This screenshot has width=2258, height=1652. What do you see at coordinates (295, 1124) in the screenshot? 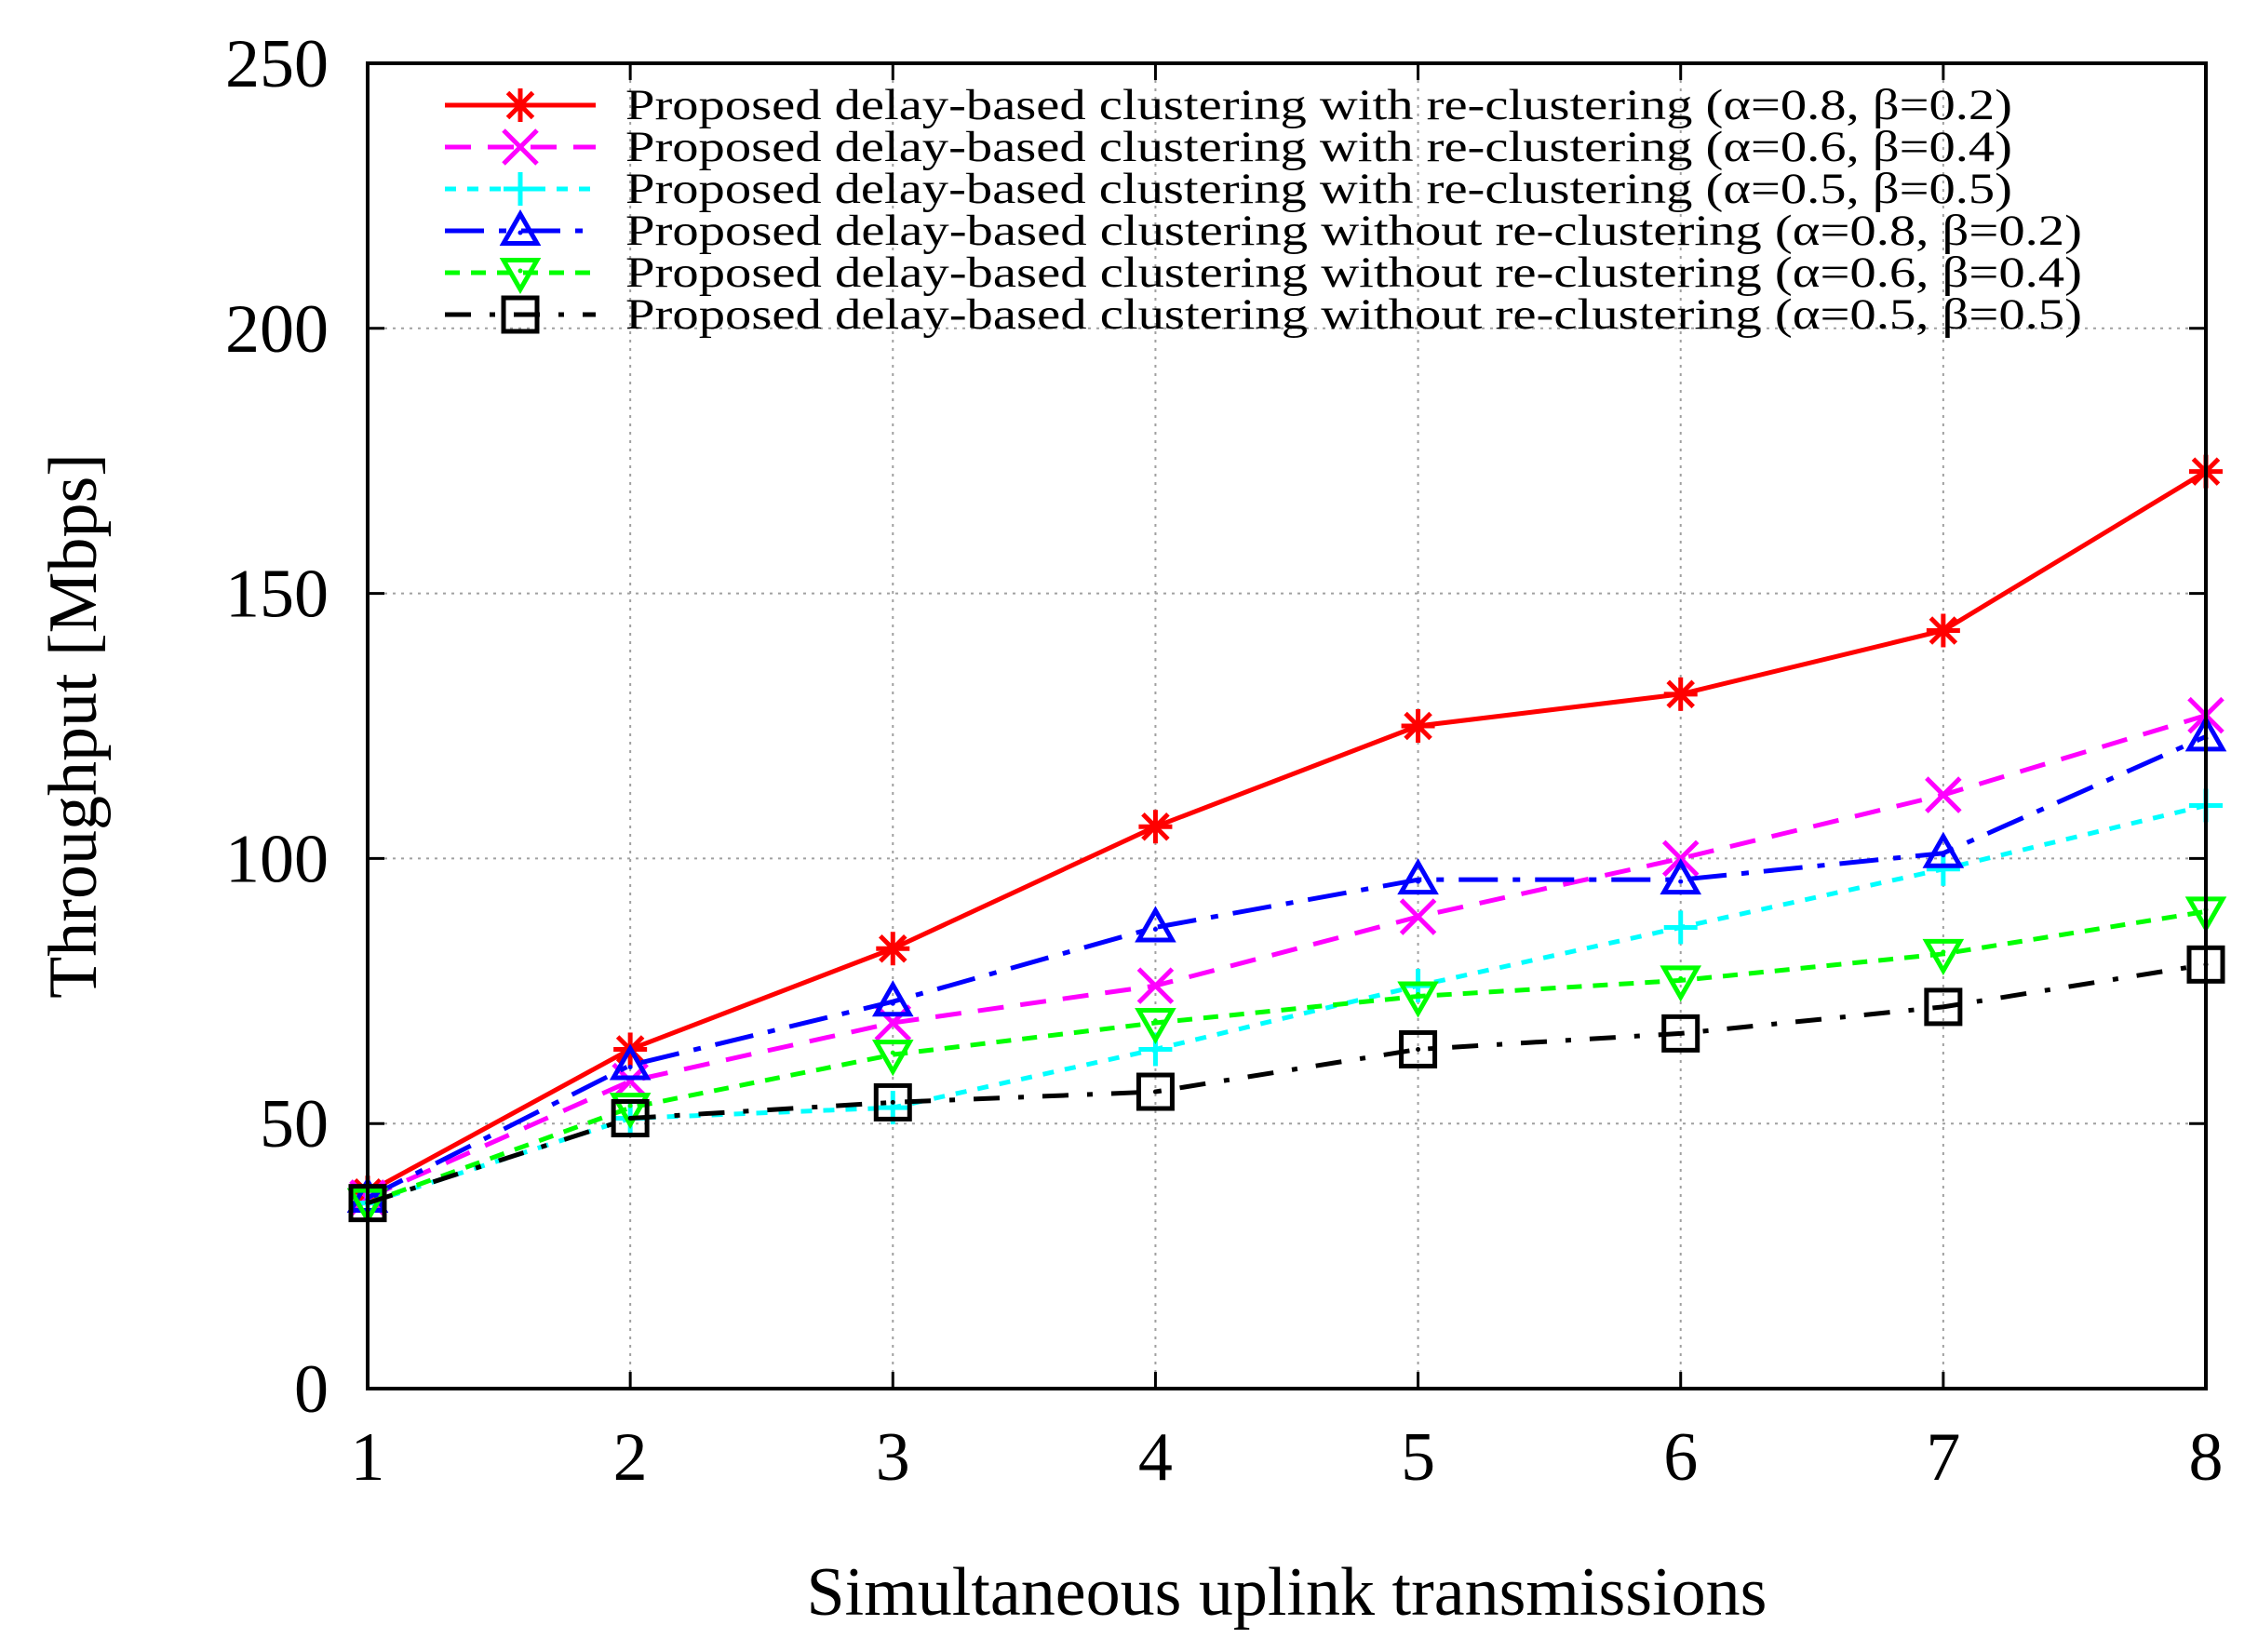
I see `y-tick-label: 50` at bounding box center [295, 1124].